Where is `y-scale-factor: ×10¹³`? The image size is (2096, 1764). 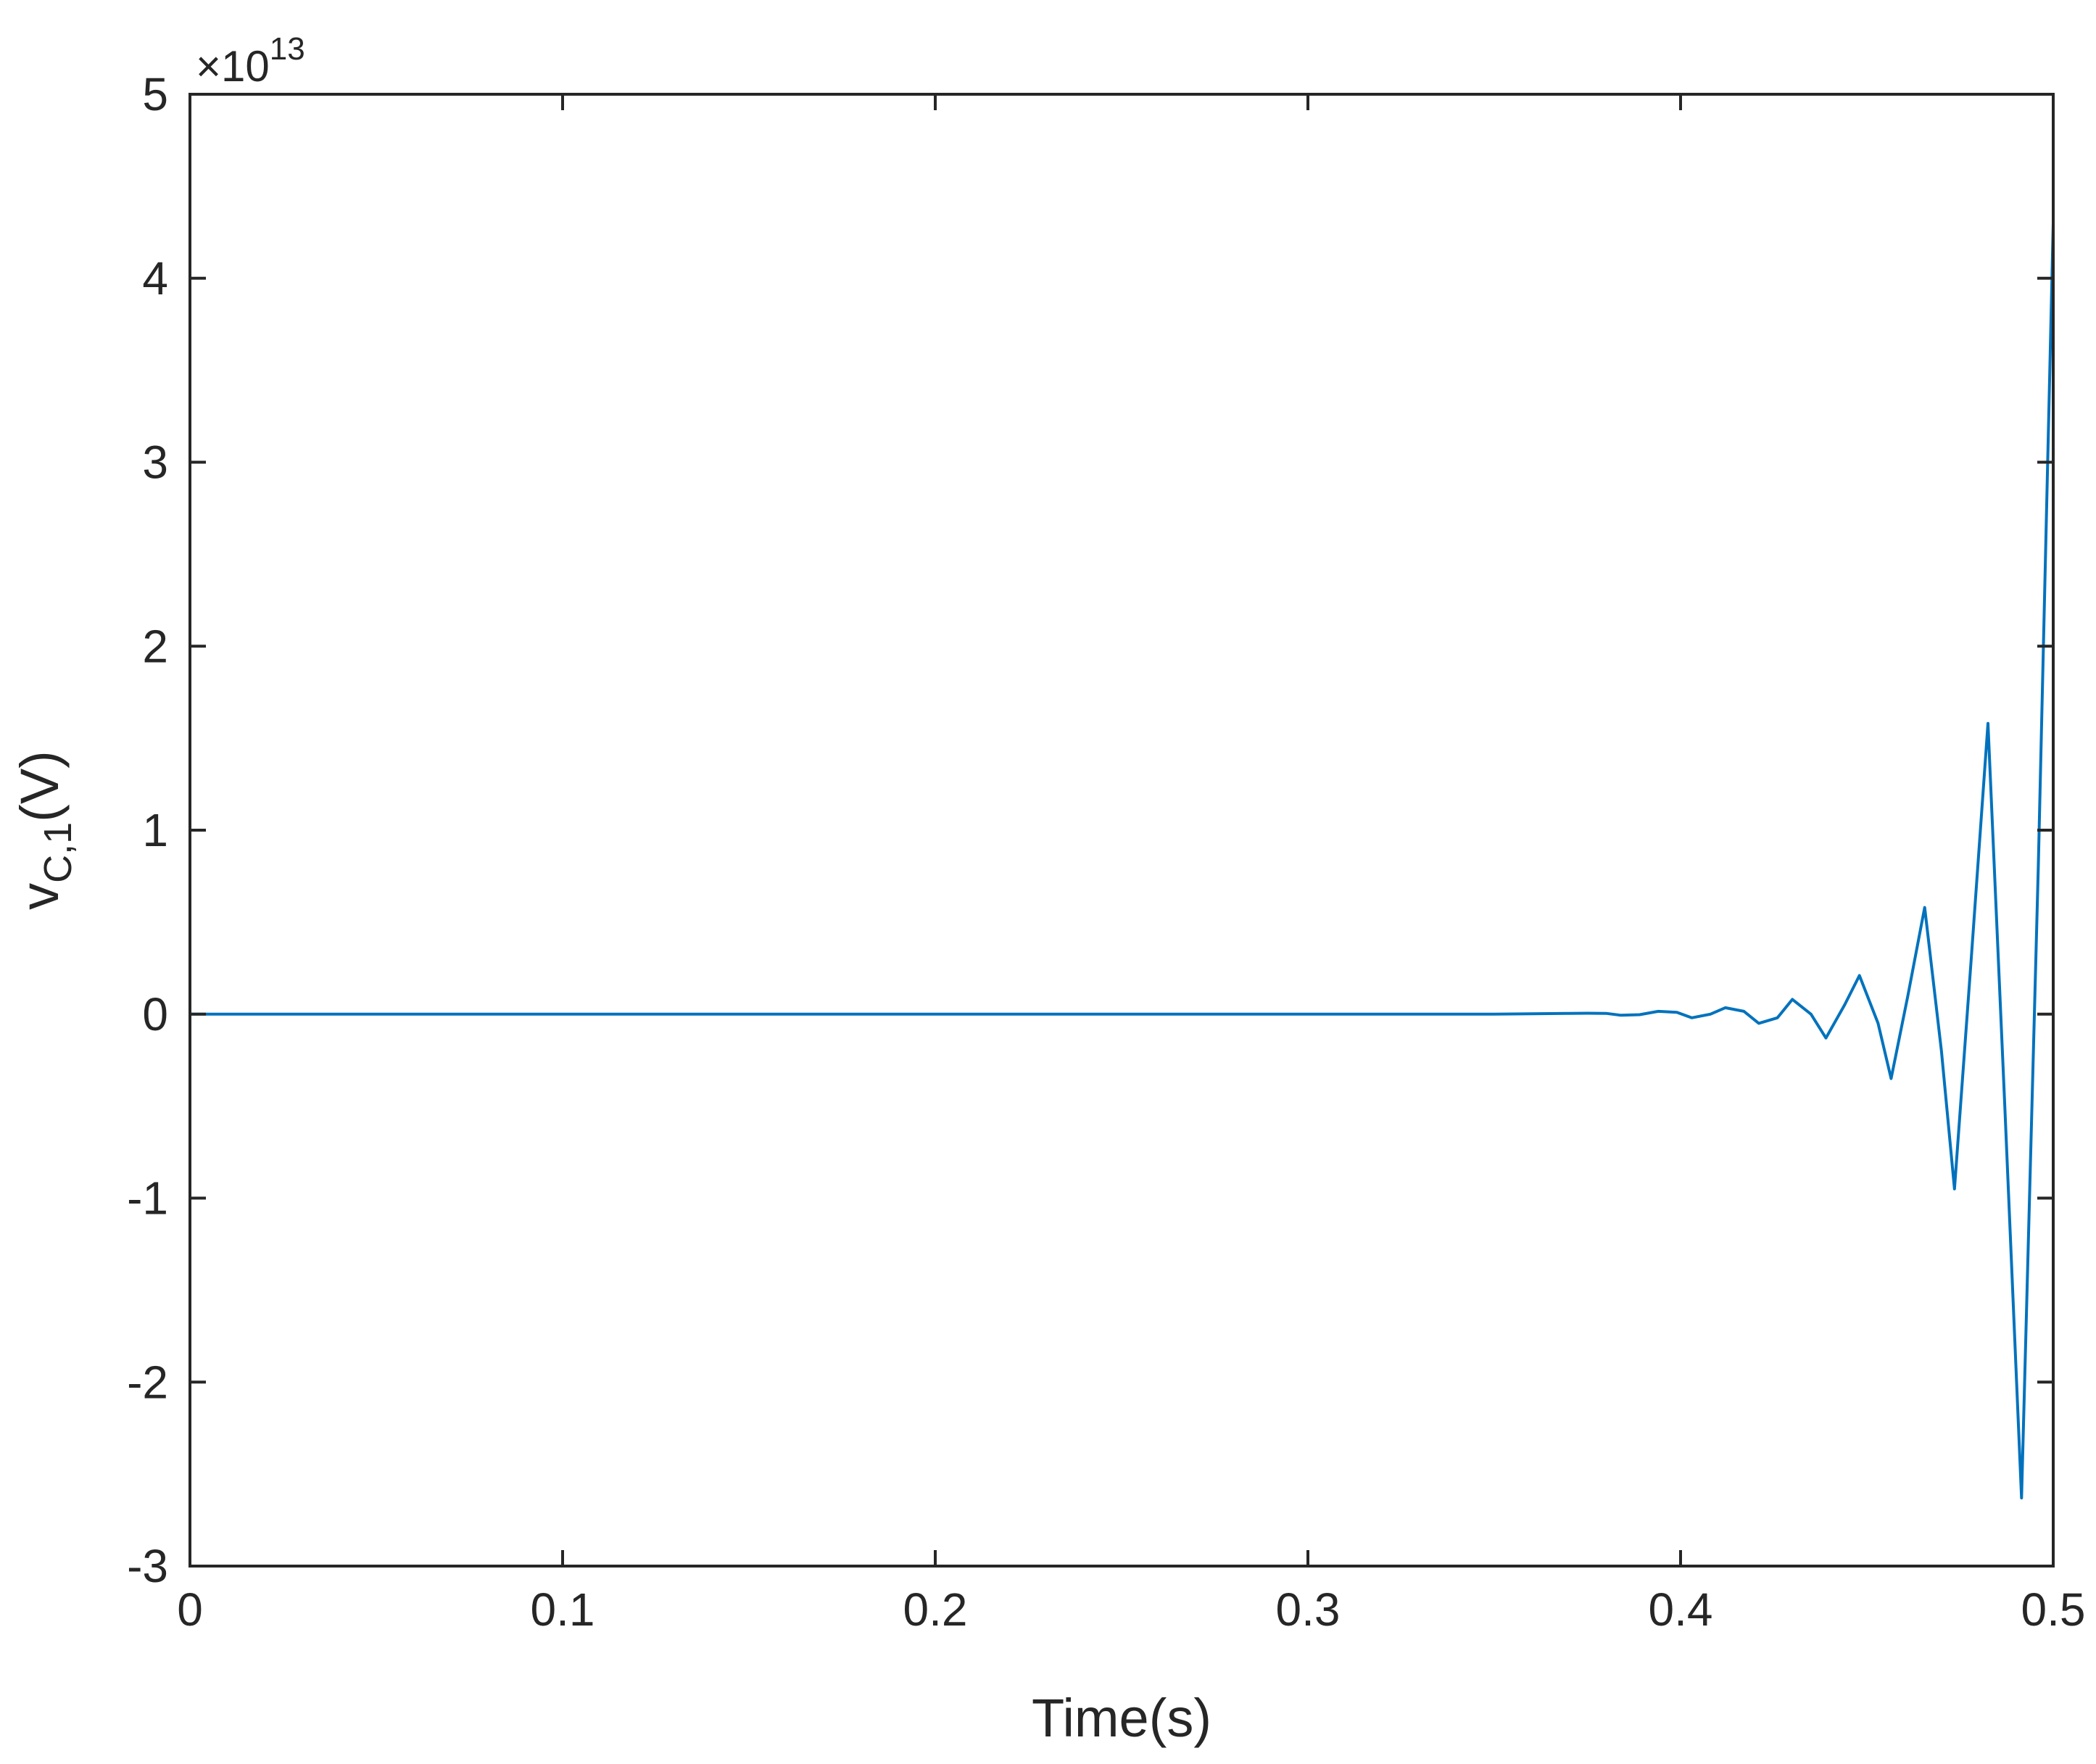
y-scale-factor: ×10¹³ is located at coordinates (250, 61).